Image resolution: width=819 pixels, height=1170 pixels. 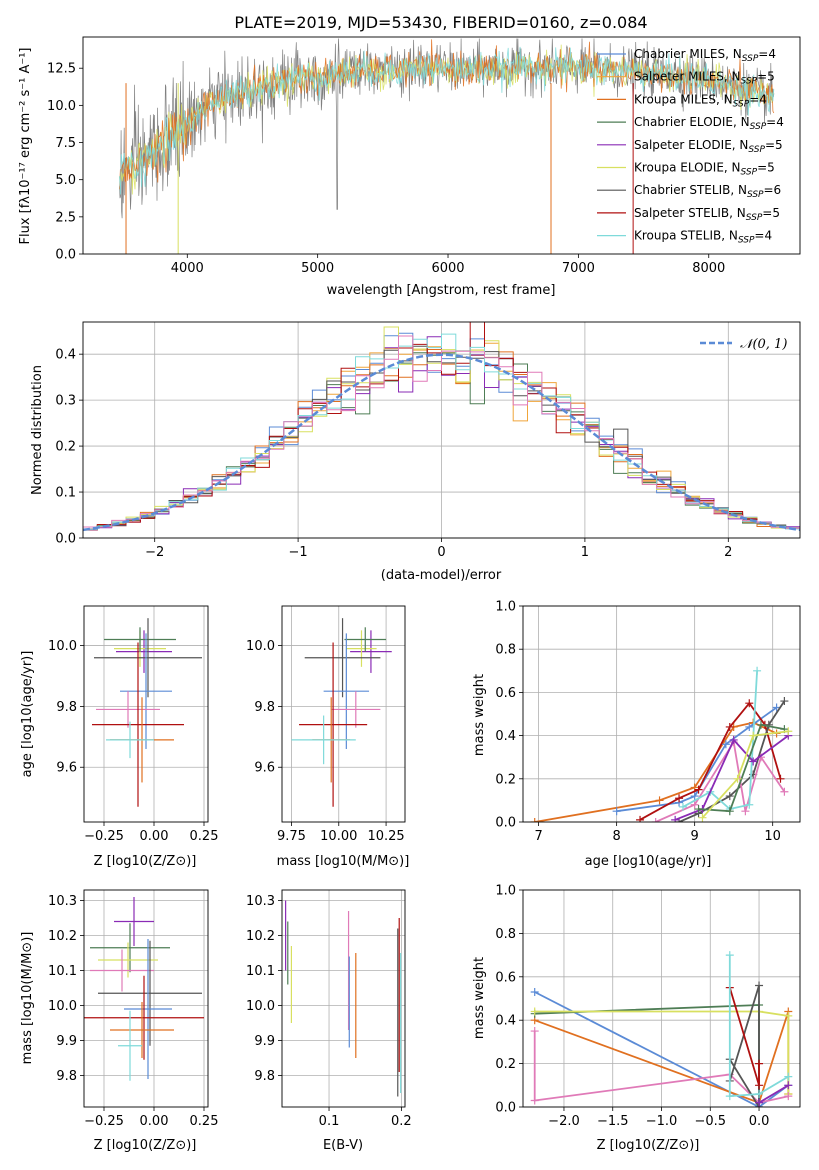 I want to click on ageM-xlabel: mass [log10(M/M⊙)], so click(x=343, y=861).